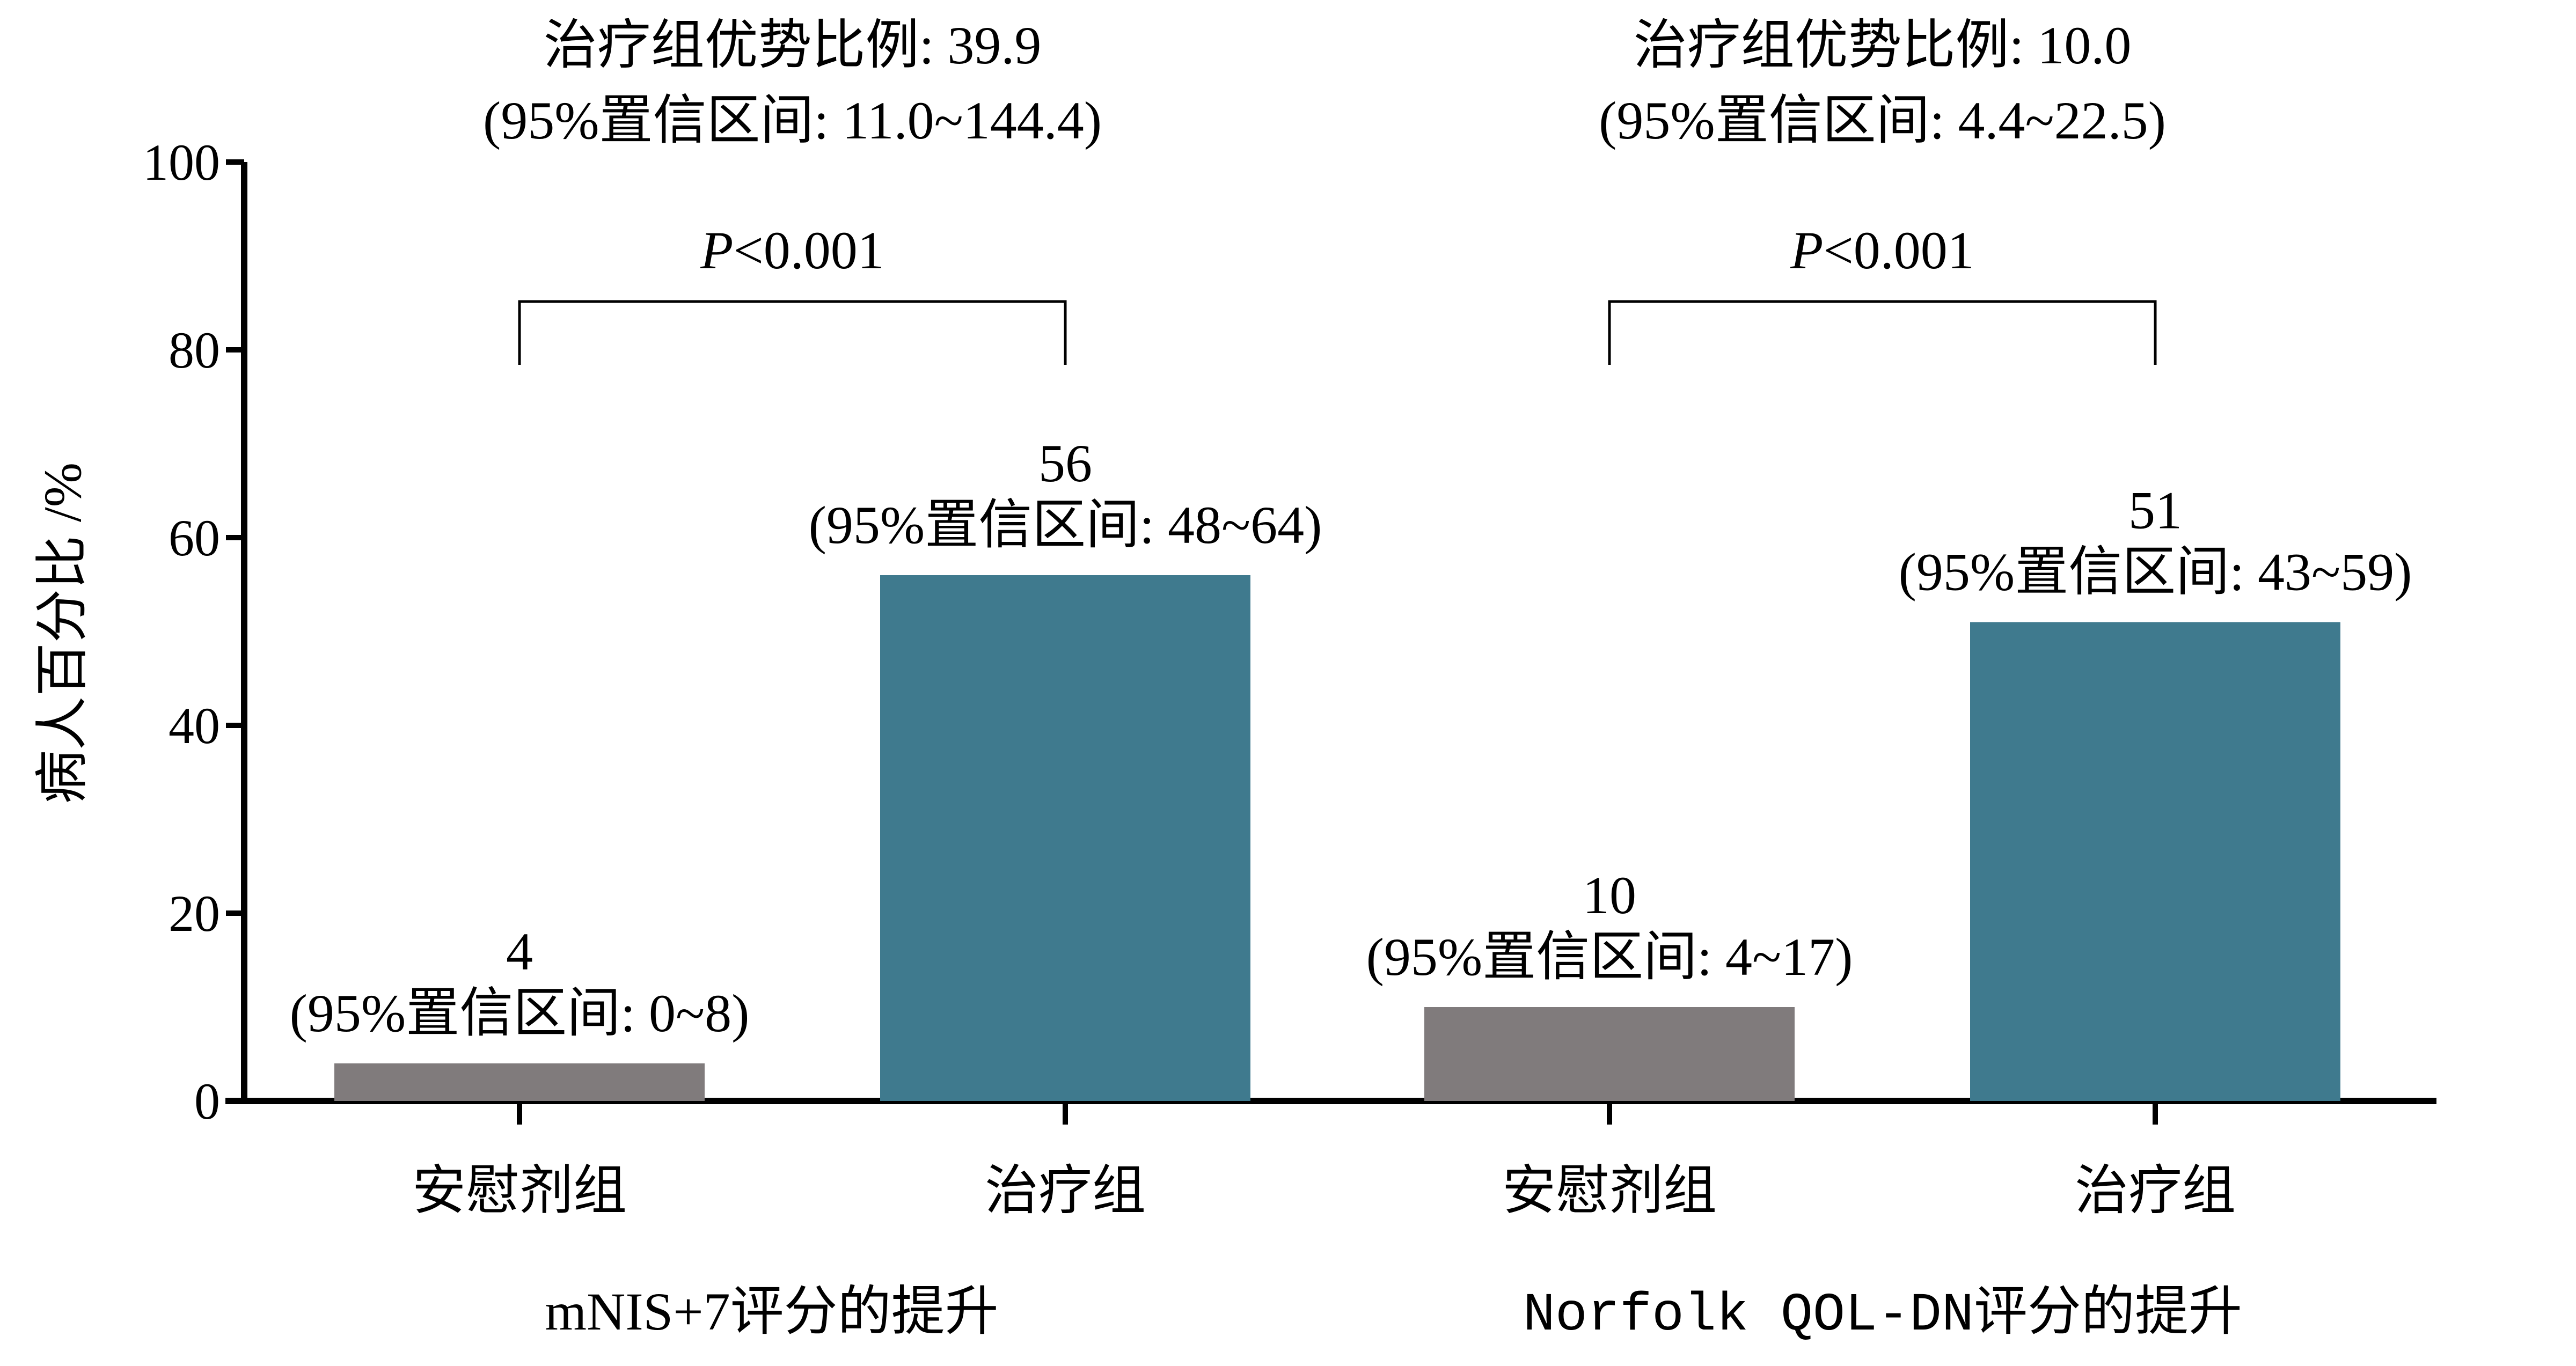 The width and height of the screenshot is (2576, 1366). What do you see at coordinates (194, 913) in the screenshot?
I see `y-tick-label: 20` at bounding box center [194, 913].